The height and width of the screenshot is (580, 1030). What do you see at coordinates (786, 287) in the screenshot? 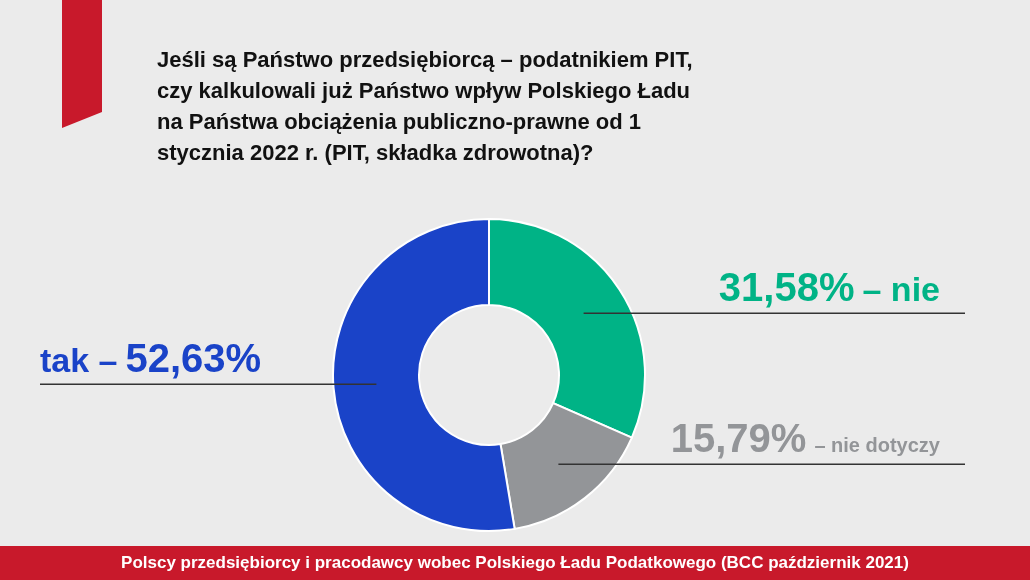
I see `data-label: 31,58%` at bounding box center [786, 287].